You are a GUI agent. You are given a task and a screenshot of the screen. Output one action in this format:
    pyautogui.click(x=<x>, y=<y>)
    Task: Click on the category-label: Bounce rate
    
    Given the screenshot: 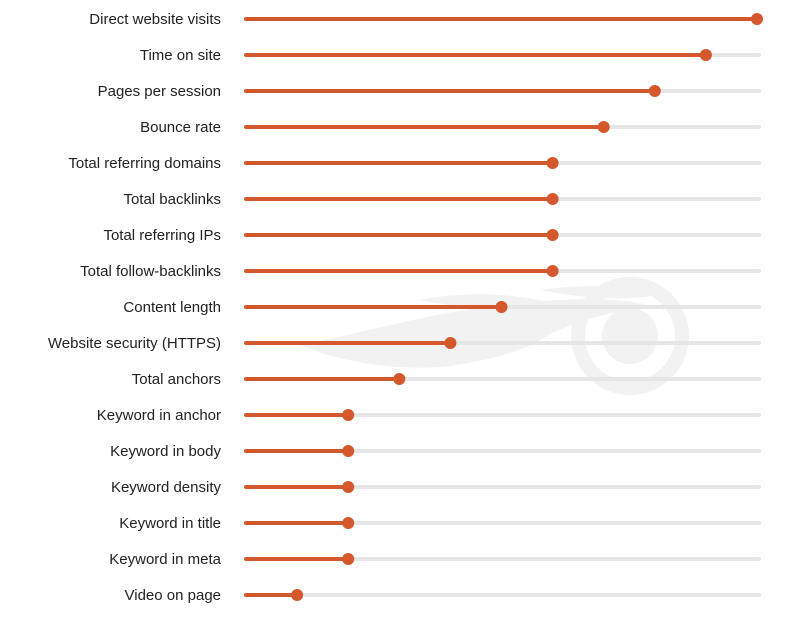 What is the action you would take?
    pyautogui.click(x=180, y=127)
    